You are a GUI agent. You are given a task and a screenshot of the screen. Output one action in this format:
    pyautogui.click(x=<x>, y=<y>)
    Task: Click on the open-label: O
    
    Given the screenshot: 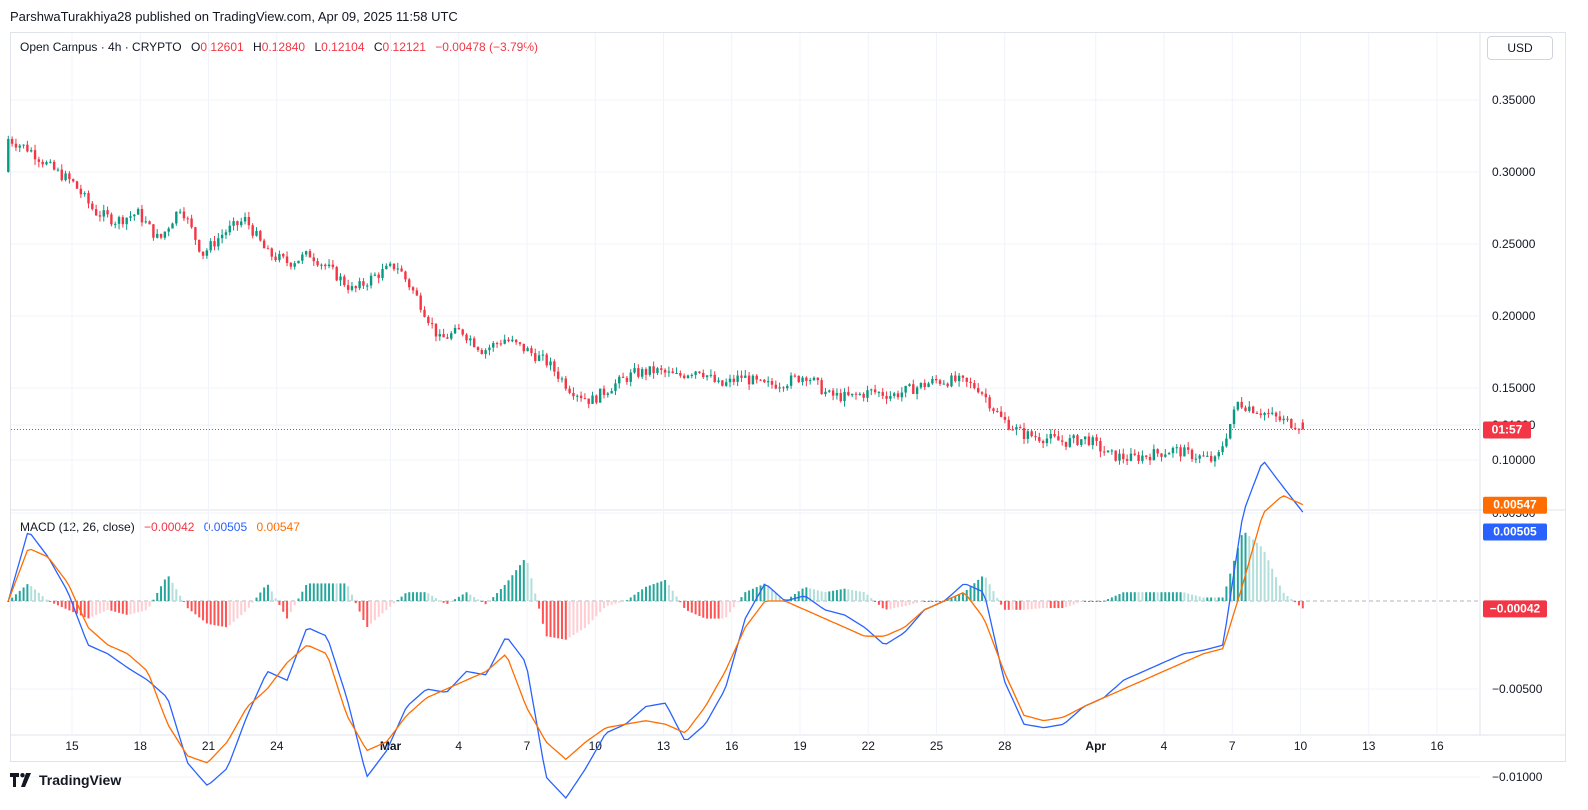 What is the action you would take?
    pyautogui.click(x=195, y=47)
    